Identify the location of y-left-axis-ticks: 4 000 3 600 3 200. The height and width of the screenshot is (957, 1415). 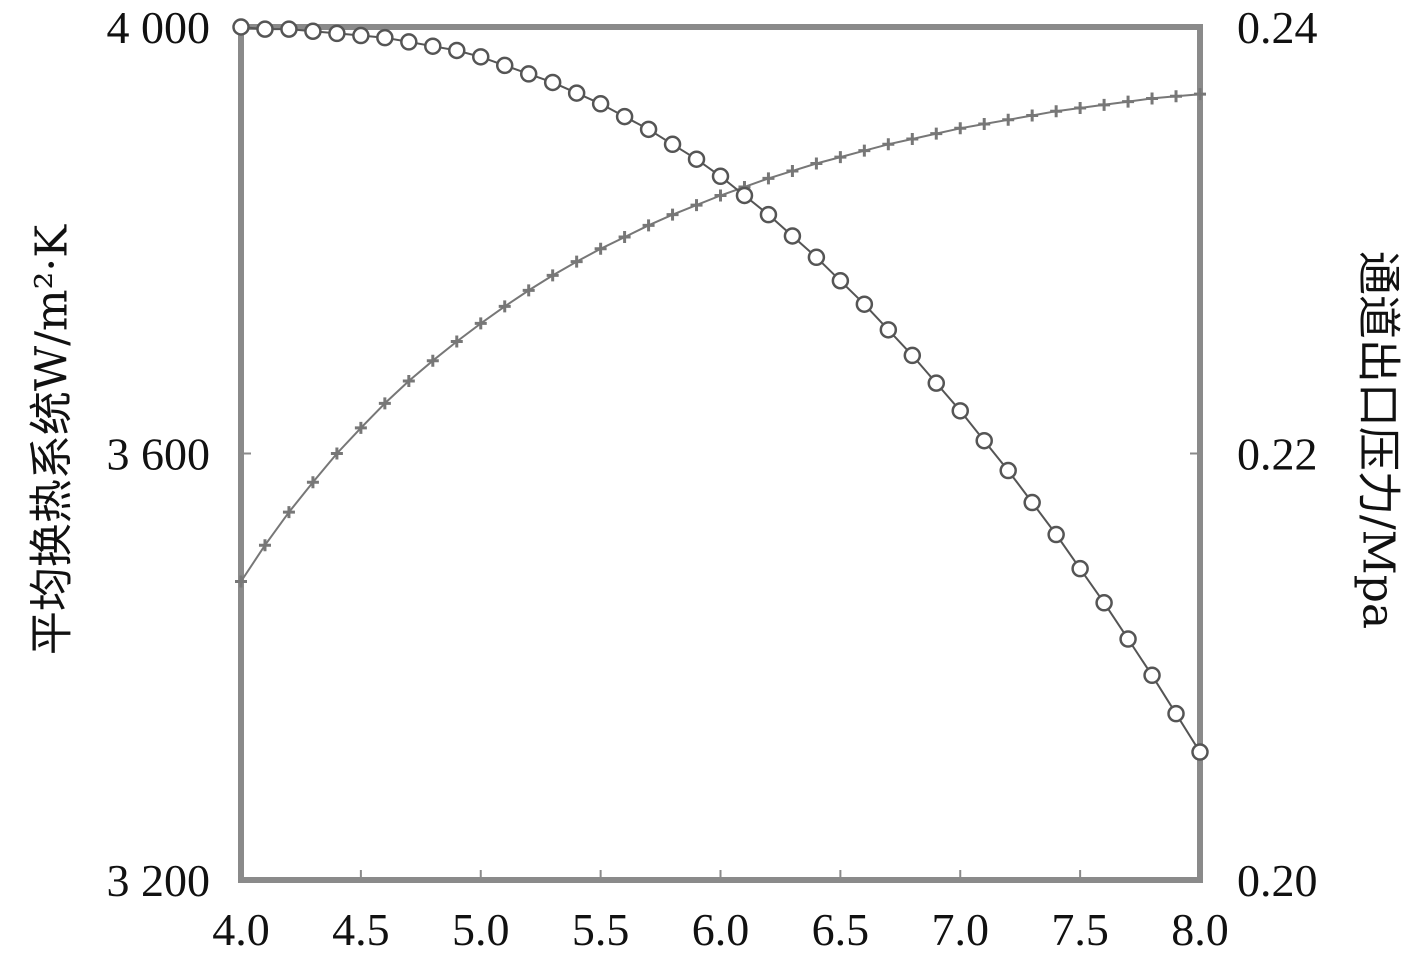
(179, 454).